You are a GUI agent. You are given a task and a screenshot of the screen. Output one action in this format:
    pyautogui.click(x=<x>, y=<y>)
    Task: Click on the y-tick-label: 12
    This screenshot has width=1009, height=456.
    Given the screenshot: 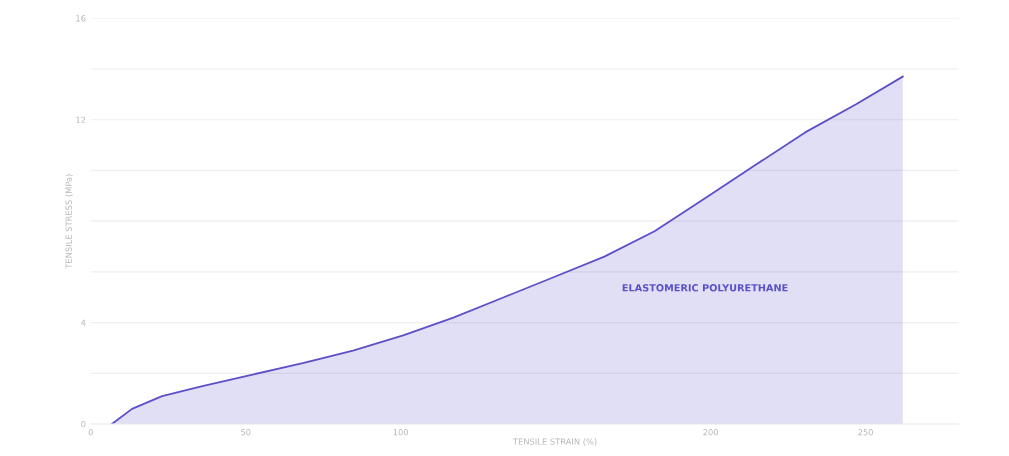 What is the action you would take?
    pyautogui.click(x=81, y=119)
    